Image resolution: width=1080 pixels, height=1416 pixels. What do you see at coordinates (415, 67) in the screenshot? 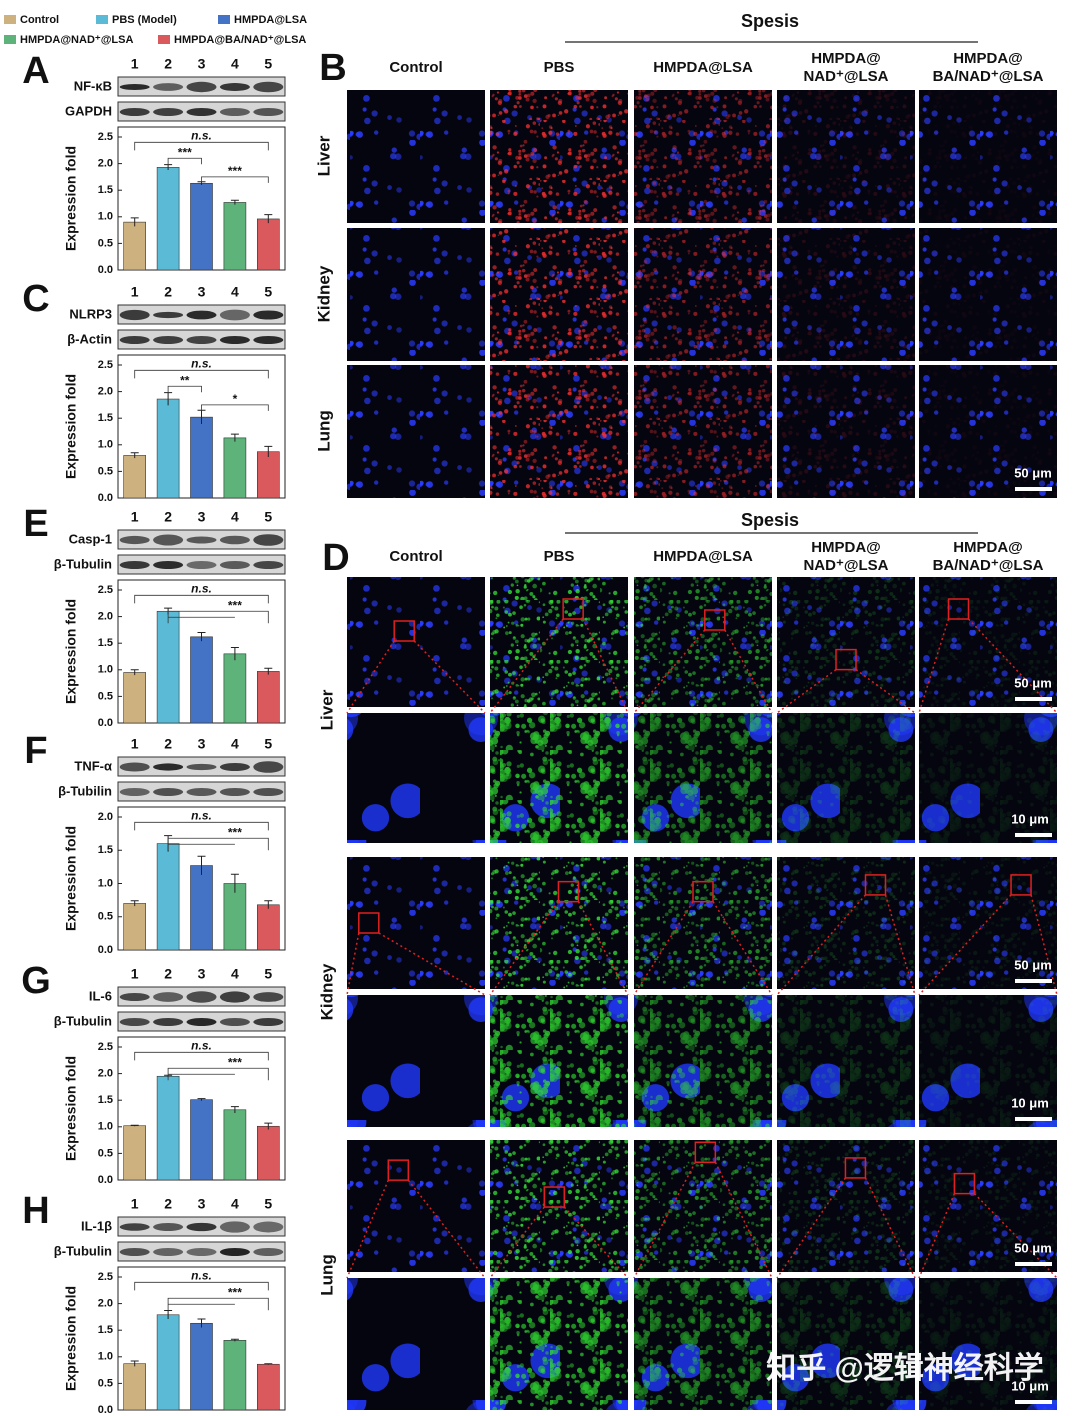
I see `column-header: Control` at bounding box center [415, 67].